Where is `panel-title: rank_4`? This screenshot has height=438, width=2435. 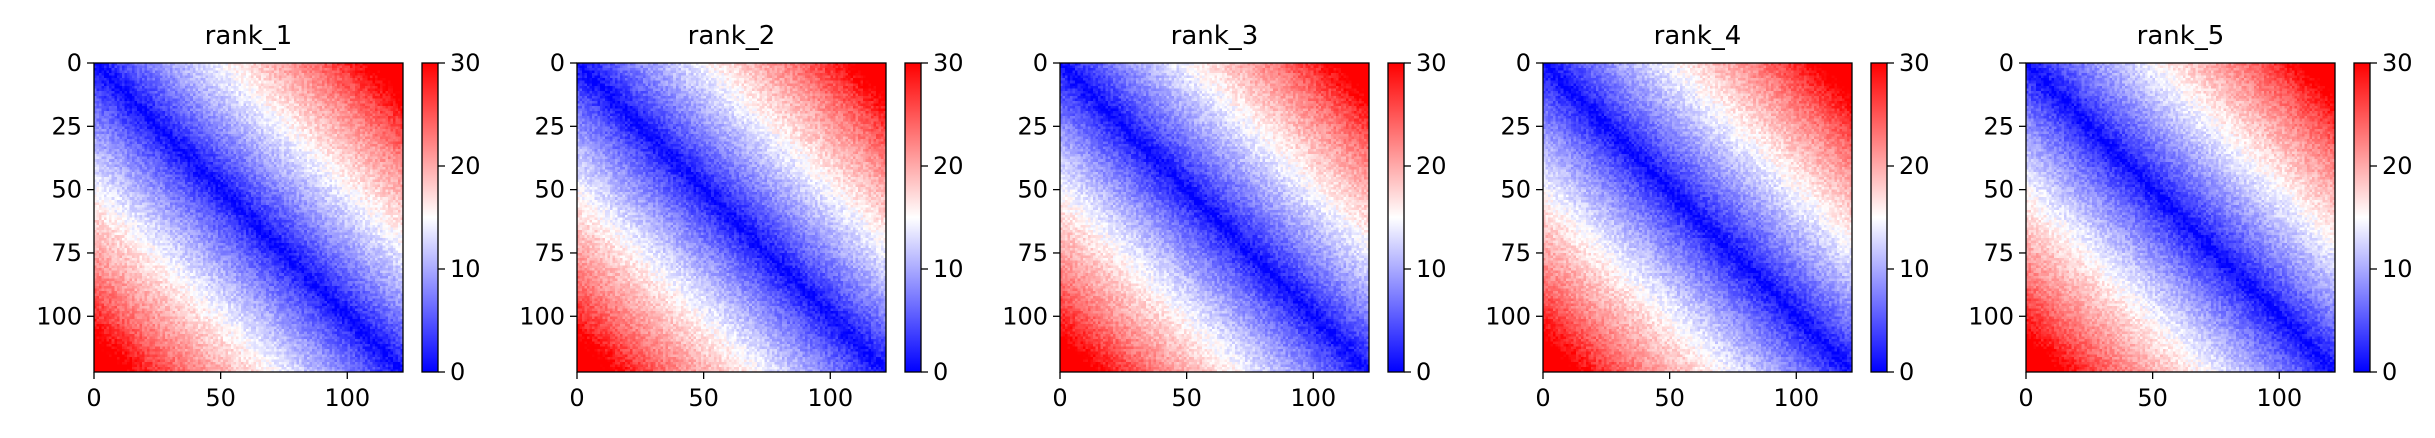
panel-title: rank_4 is located at coordinates (1698, 36).